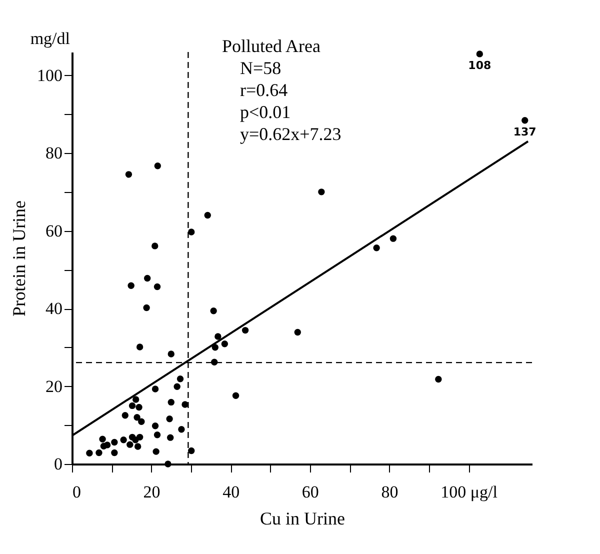 The width and height of the screenshot is (600, 554). What do you see at coordinates (469, 492) in the screenshot?
I see `x-tick-label: 100 μg/l` at bounding box center [469, 492].